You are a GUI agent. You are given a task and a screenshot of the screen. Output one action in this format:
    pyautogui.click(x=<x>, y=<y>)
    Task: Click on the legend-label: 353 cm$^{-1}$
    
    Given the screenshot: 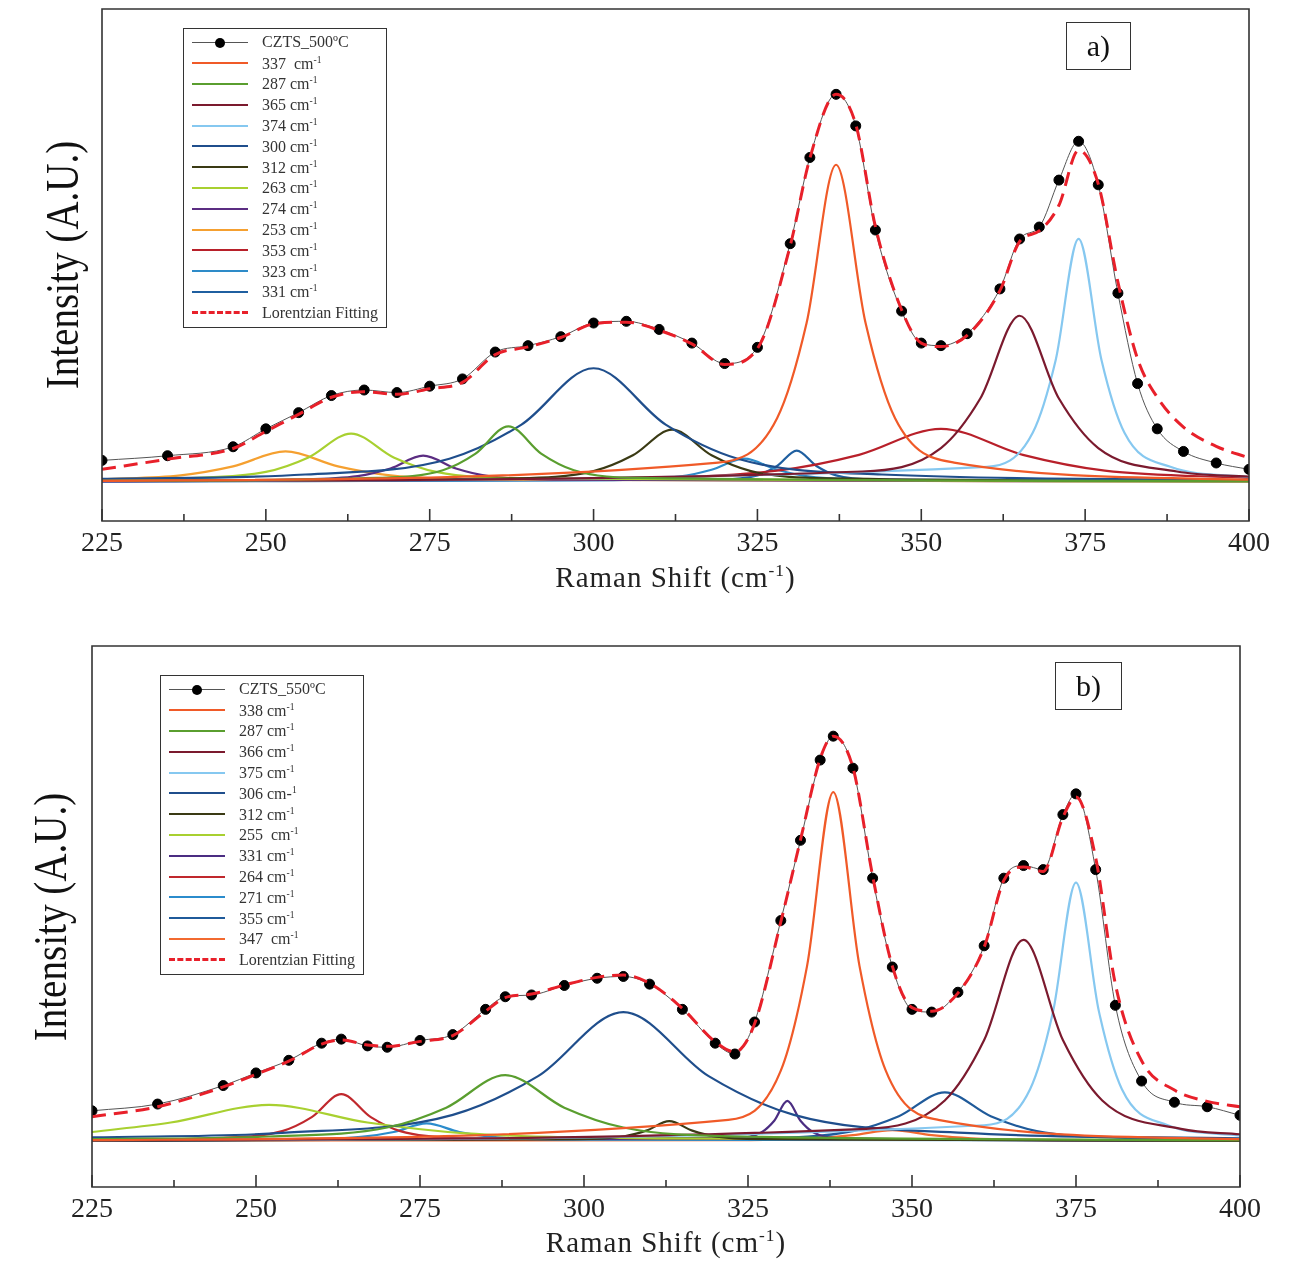 What is the action you would take?
    pyautogui.click(x=290, y=250)
    